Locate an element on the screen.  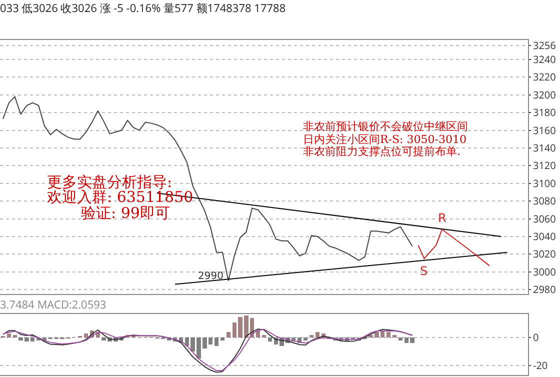
annotation: S is located at coordinates (424, 271).